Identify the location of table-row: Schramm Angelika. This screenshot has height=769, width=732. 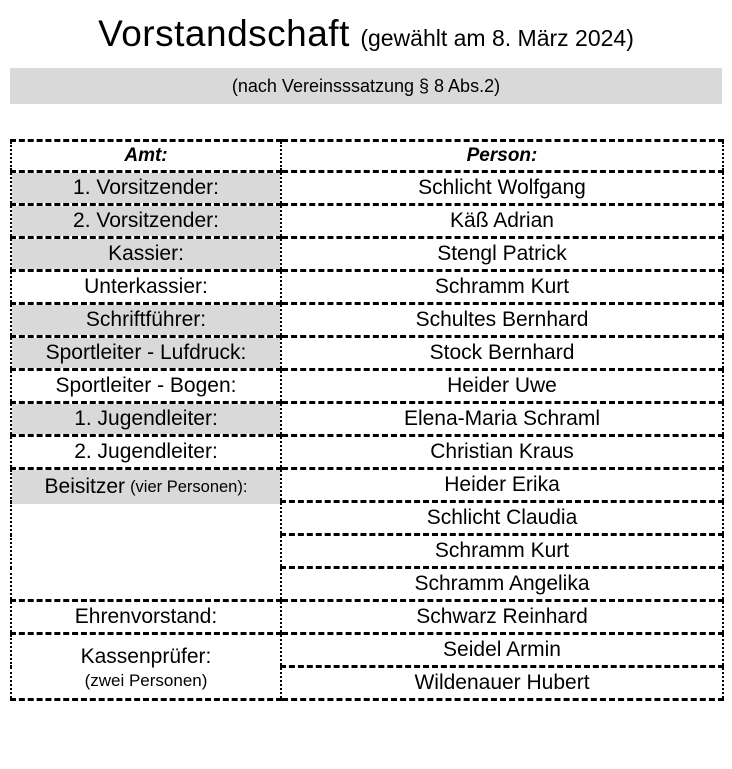
(367, 584).